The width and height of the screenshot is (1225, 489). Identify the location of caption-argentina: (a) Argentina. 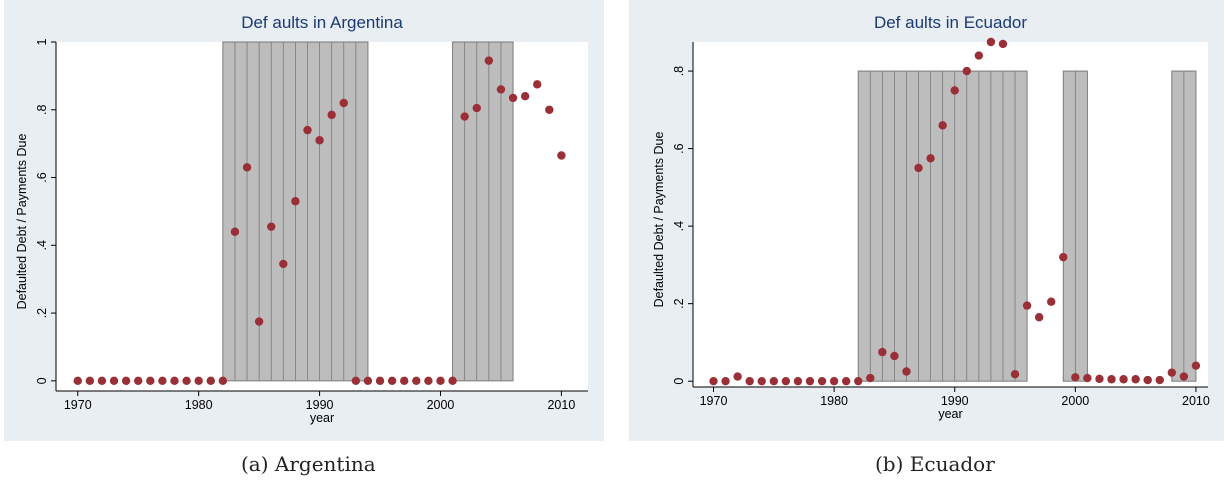
(308, 464).